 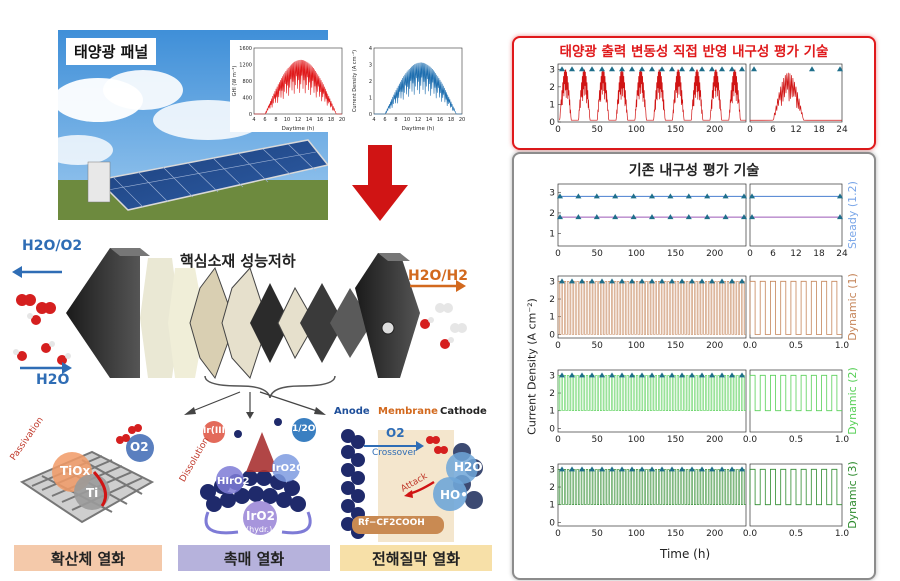 I want to click on mini-ytick: 4, so click(x=370, y=49).